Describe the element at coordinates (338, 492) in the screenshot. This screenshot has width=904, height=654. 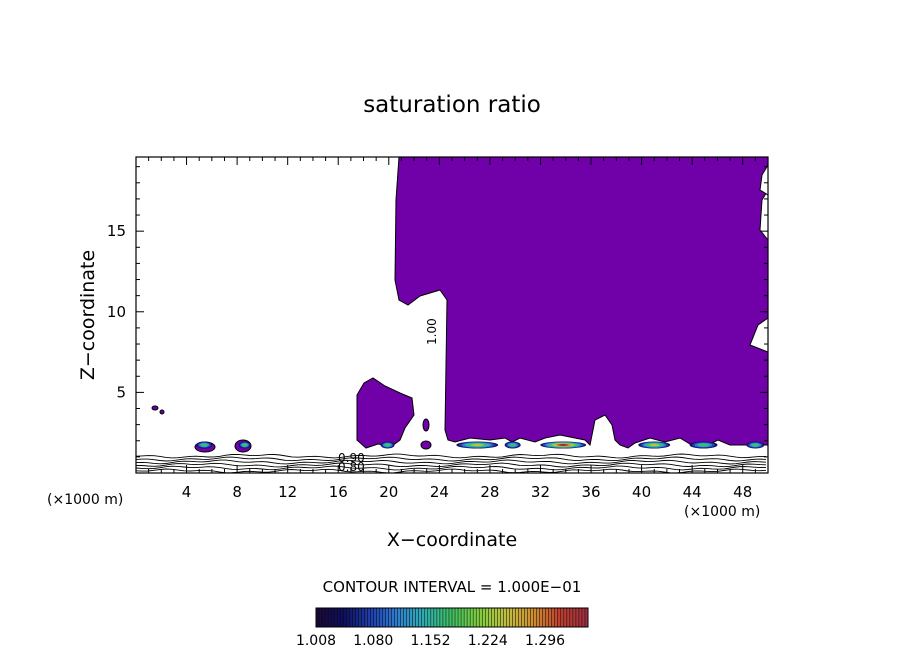
I see `x-tick-label: 16` at that location.